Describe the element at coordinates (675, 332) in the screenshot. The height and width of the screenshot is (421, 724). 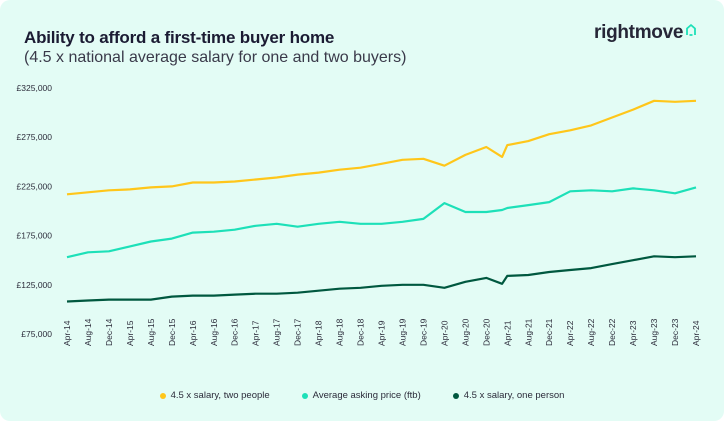
I see `x-tick-label: Dec-23` at that location.